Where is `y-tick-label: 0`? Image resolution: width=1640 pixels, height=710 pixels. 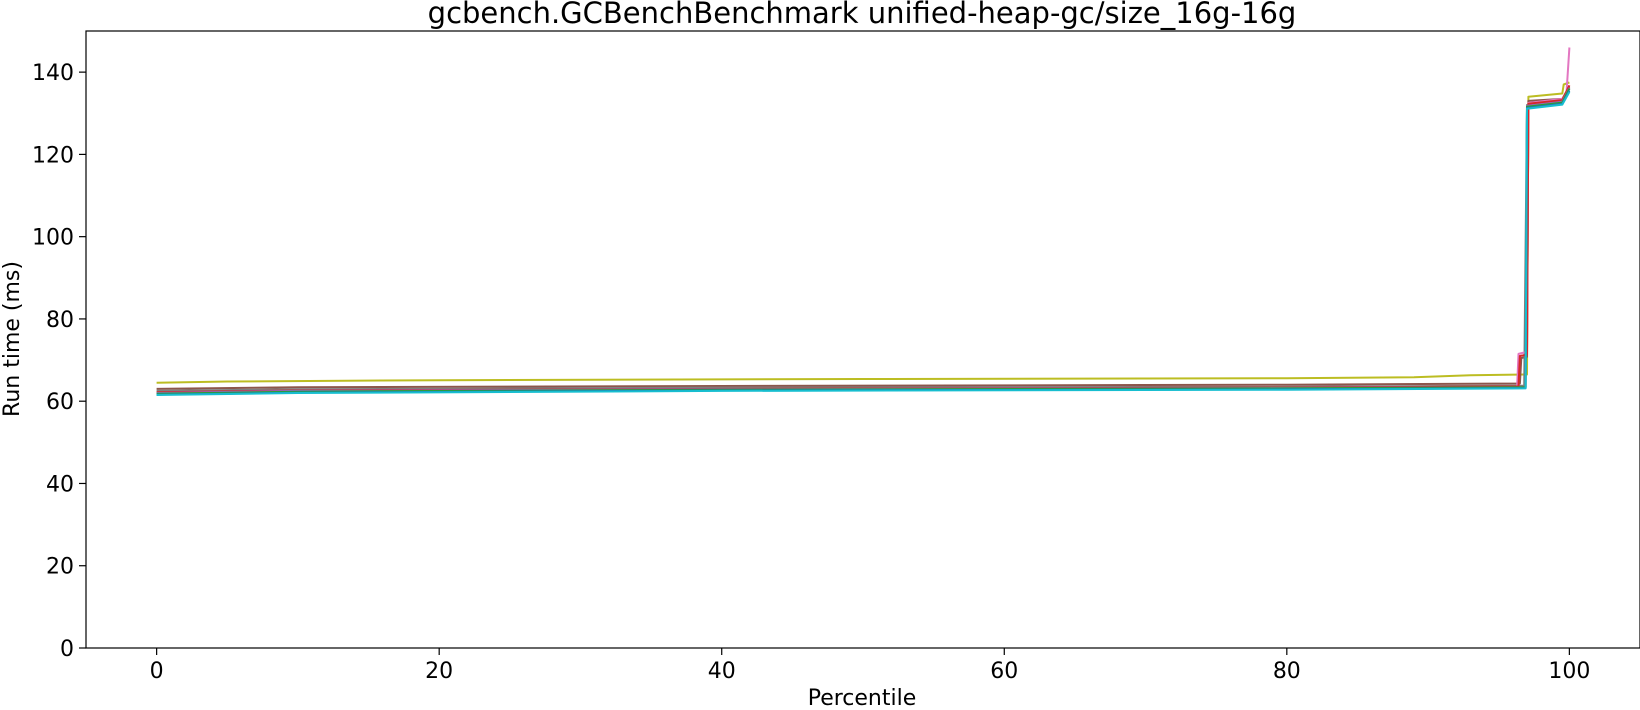 y-tick-label: 0 is located at coordinates (67, 649).